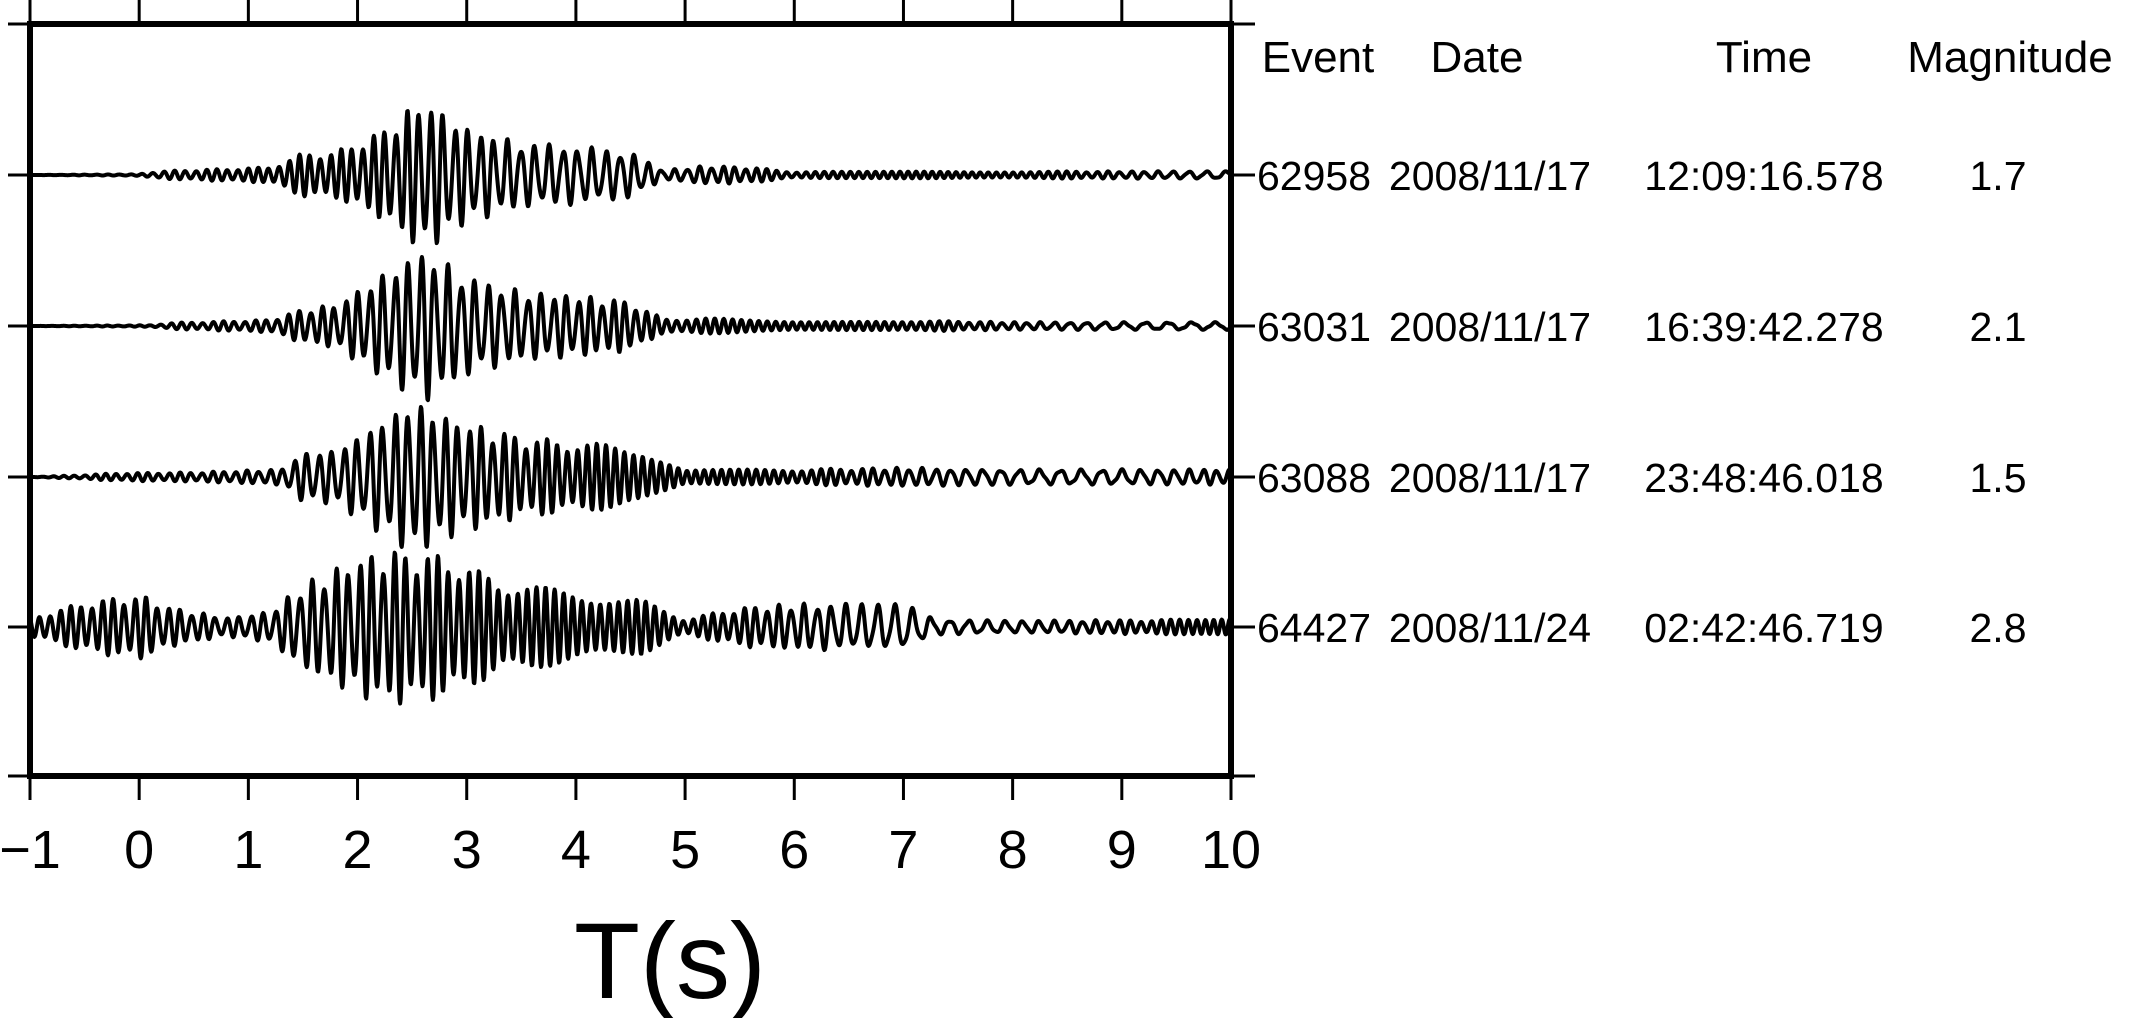 The image size is (2131, 1018). What do you see at coordinates (358, 850) in the screenshot?
I see `x-tick-label: 2` at bounding box center [358, 850].